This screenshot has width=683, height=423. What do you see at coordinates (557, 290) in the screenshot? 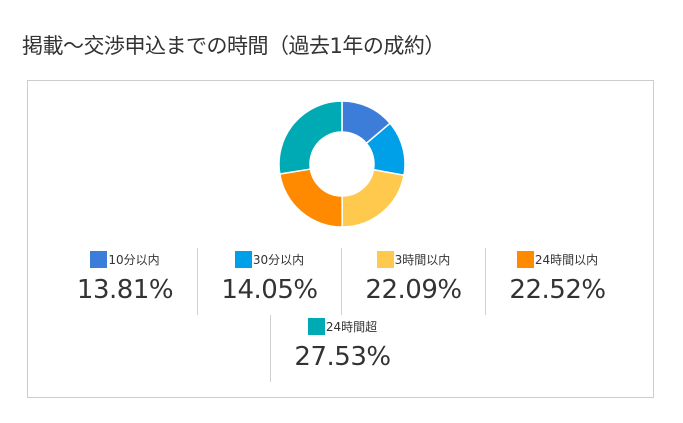
I see `legend-value: 22.52%` at bounding box center [557, 290].